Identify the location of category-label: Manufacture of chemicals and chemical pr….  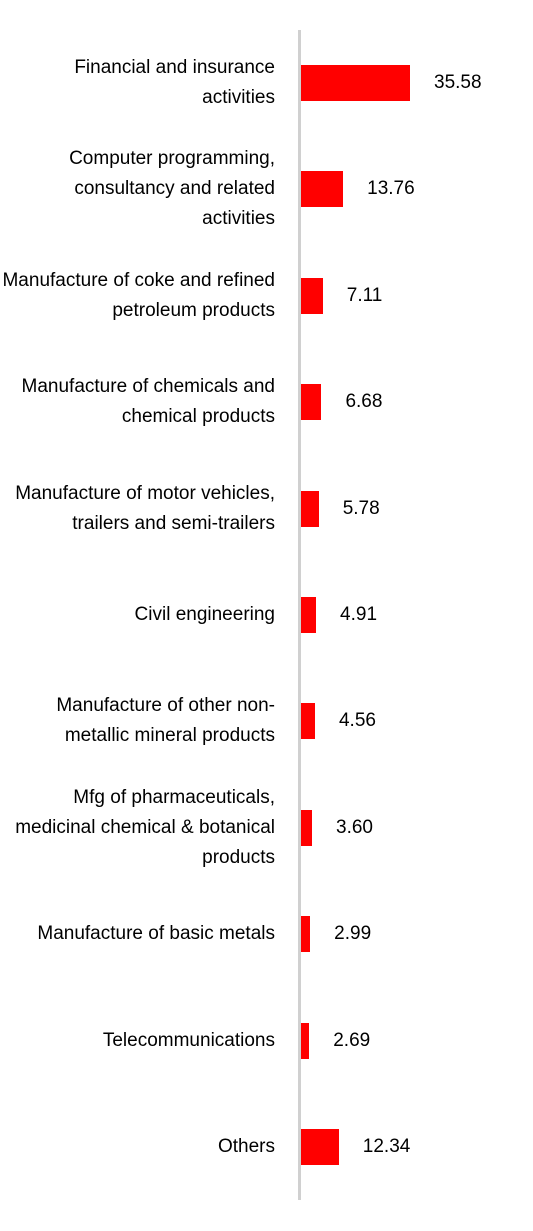
(148, 402).